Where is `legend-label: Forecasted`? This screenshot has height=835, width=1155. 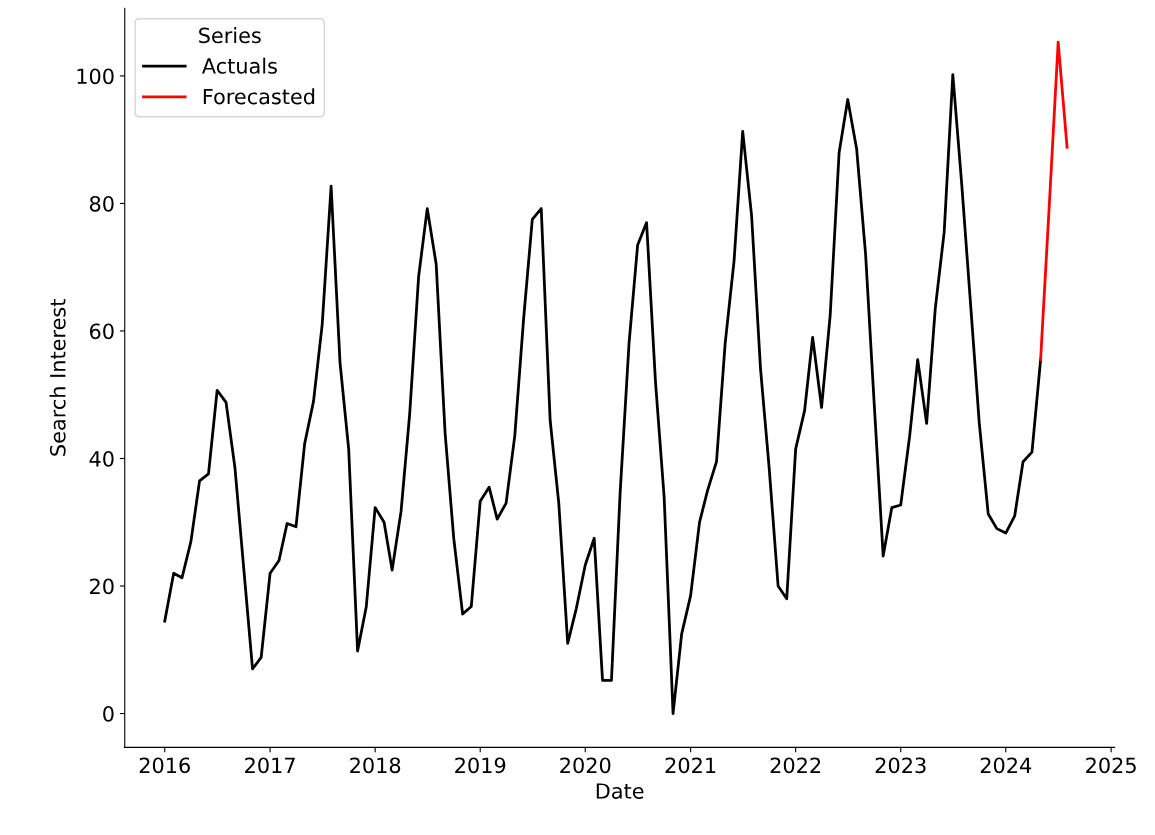
legend-label: Forecasted is located at coordinates (259, 96).